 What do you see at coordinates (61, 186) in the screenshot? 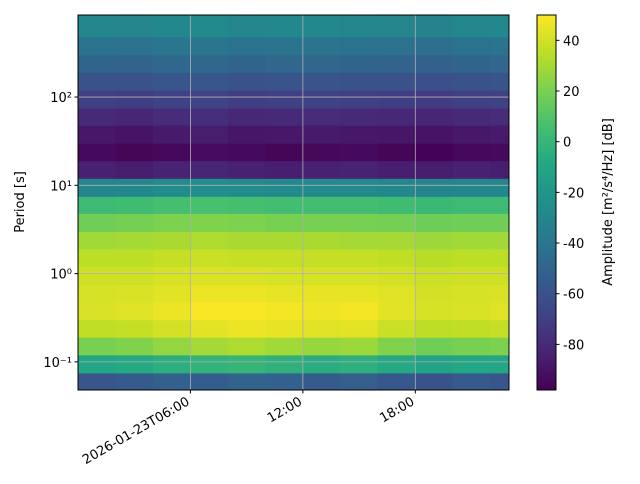
I see `y-tick-label: 10¹` at bounding box center [61, 186].